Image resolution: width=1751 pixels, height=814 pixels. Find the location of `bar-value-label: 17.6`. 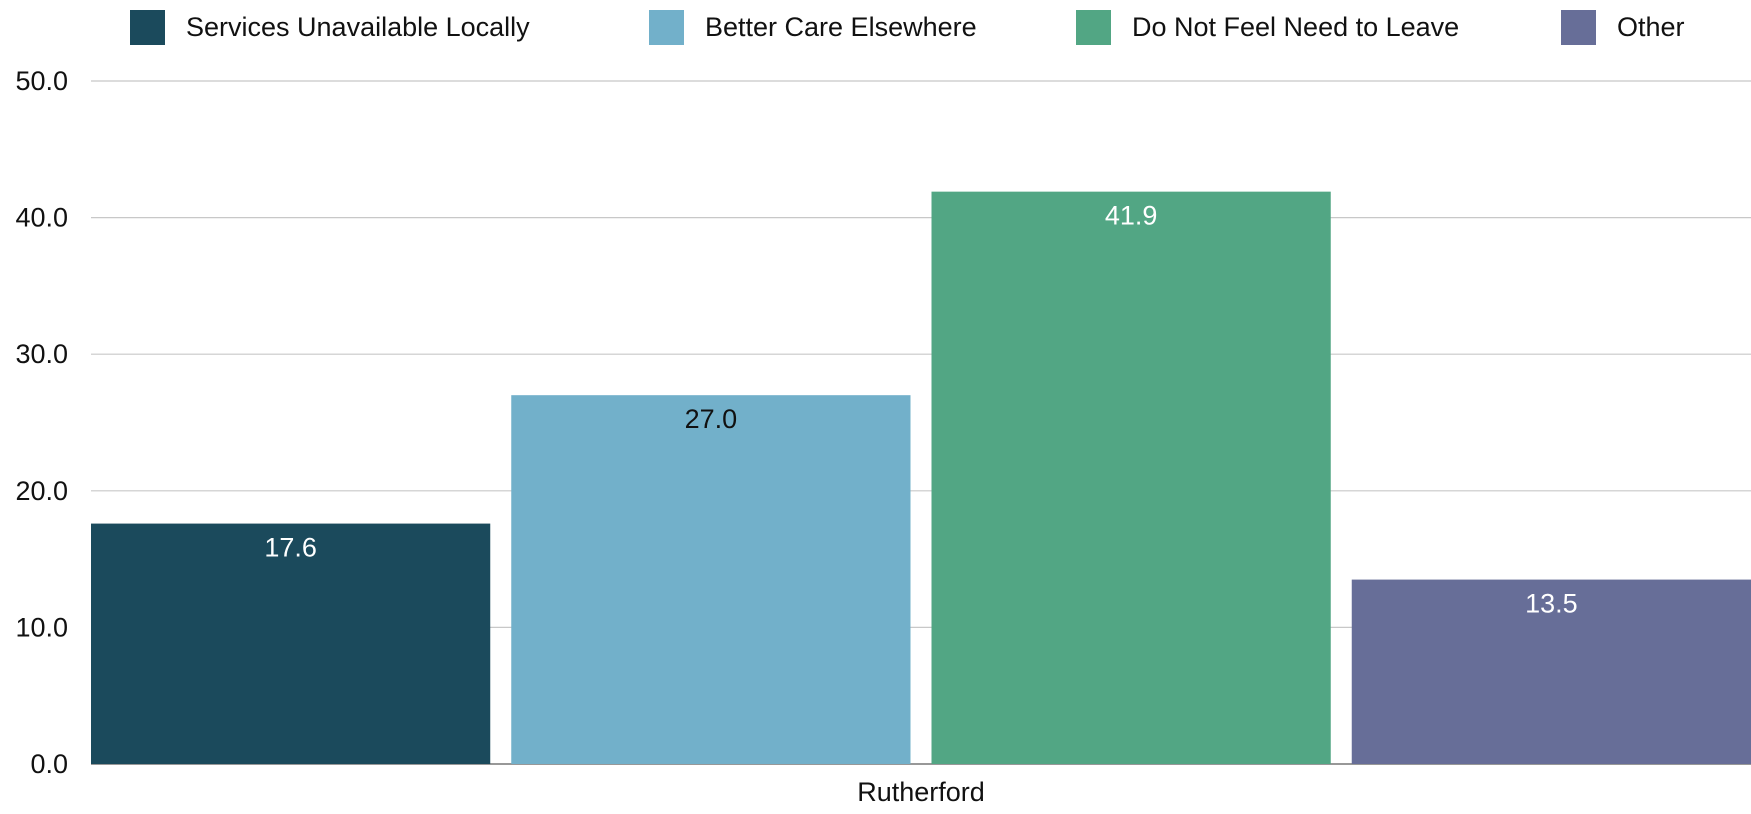

bar-value-label: 17.6 is located at coordinates (290, 548).